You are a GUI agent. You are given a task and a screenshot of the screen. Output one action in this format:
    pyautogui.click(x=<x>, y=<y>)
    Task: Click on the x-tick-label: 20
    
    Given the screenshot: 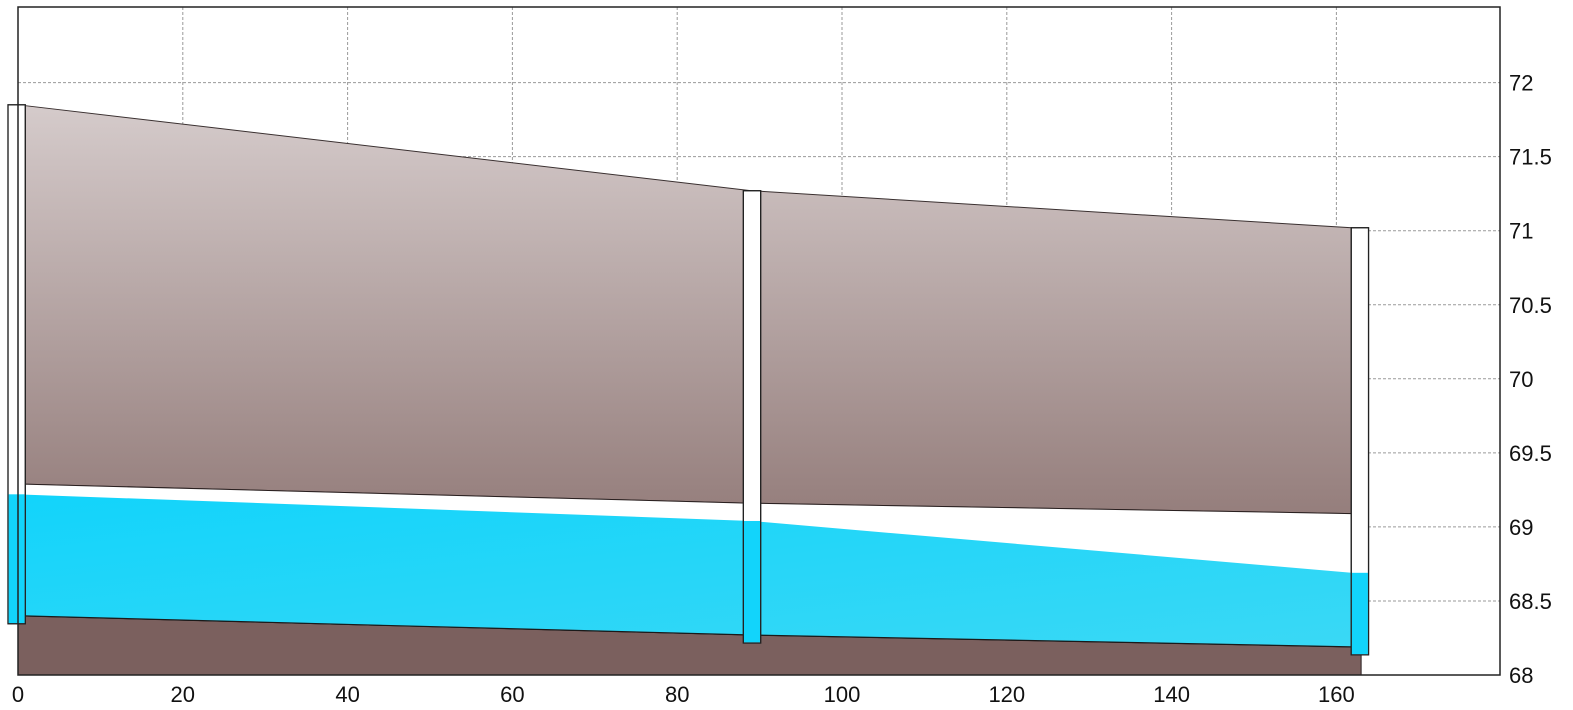 What is the action you would take?
    pyautogui.click(x=183, y=694)
    